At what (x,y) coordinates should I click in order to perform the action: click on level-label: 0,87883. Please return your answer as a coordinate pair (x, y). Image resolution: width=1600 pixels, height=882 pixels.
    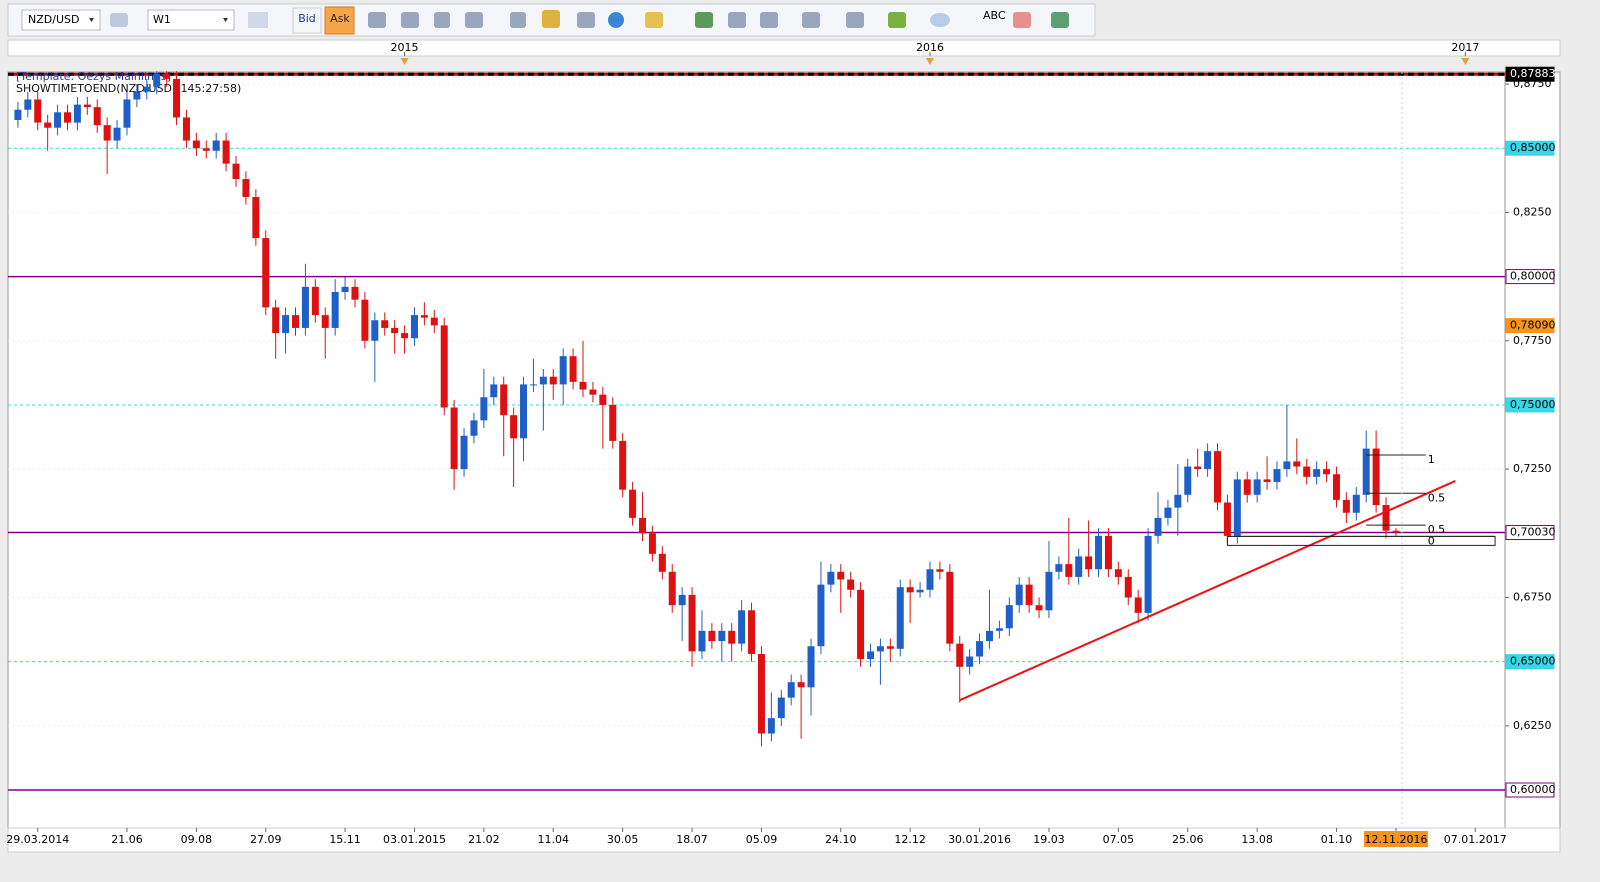
    Looking at the image, I should click on (1533, 73).